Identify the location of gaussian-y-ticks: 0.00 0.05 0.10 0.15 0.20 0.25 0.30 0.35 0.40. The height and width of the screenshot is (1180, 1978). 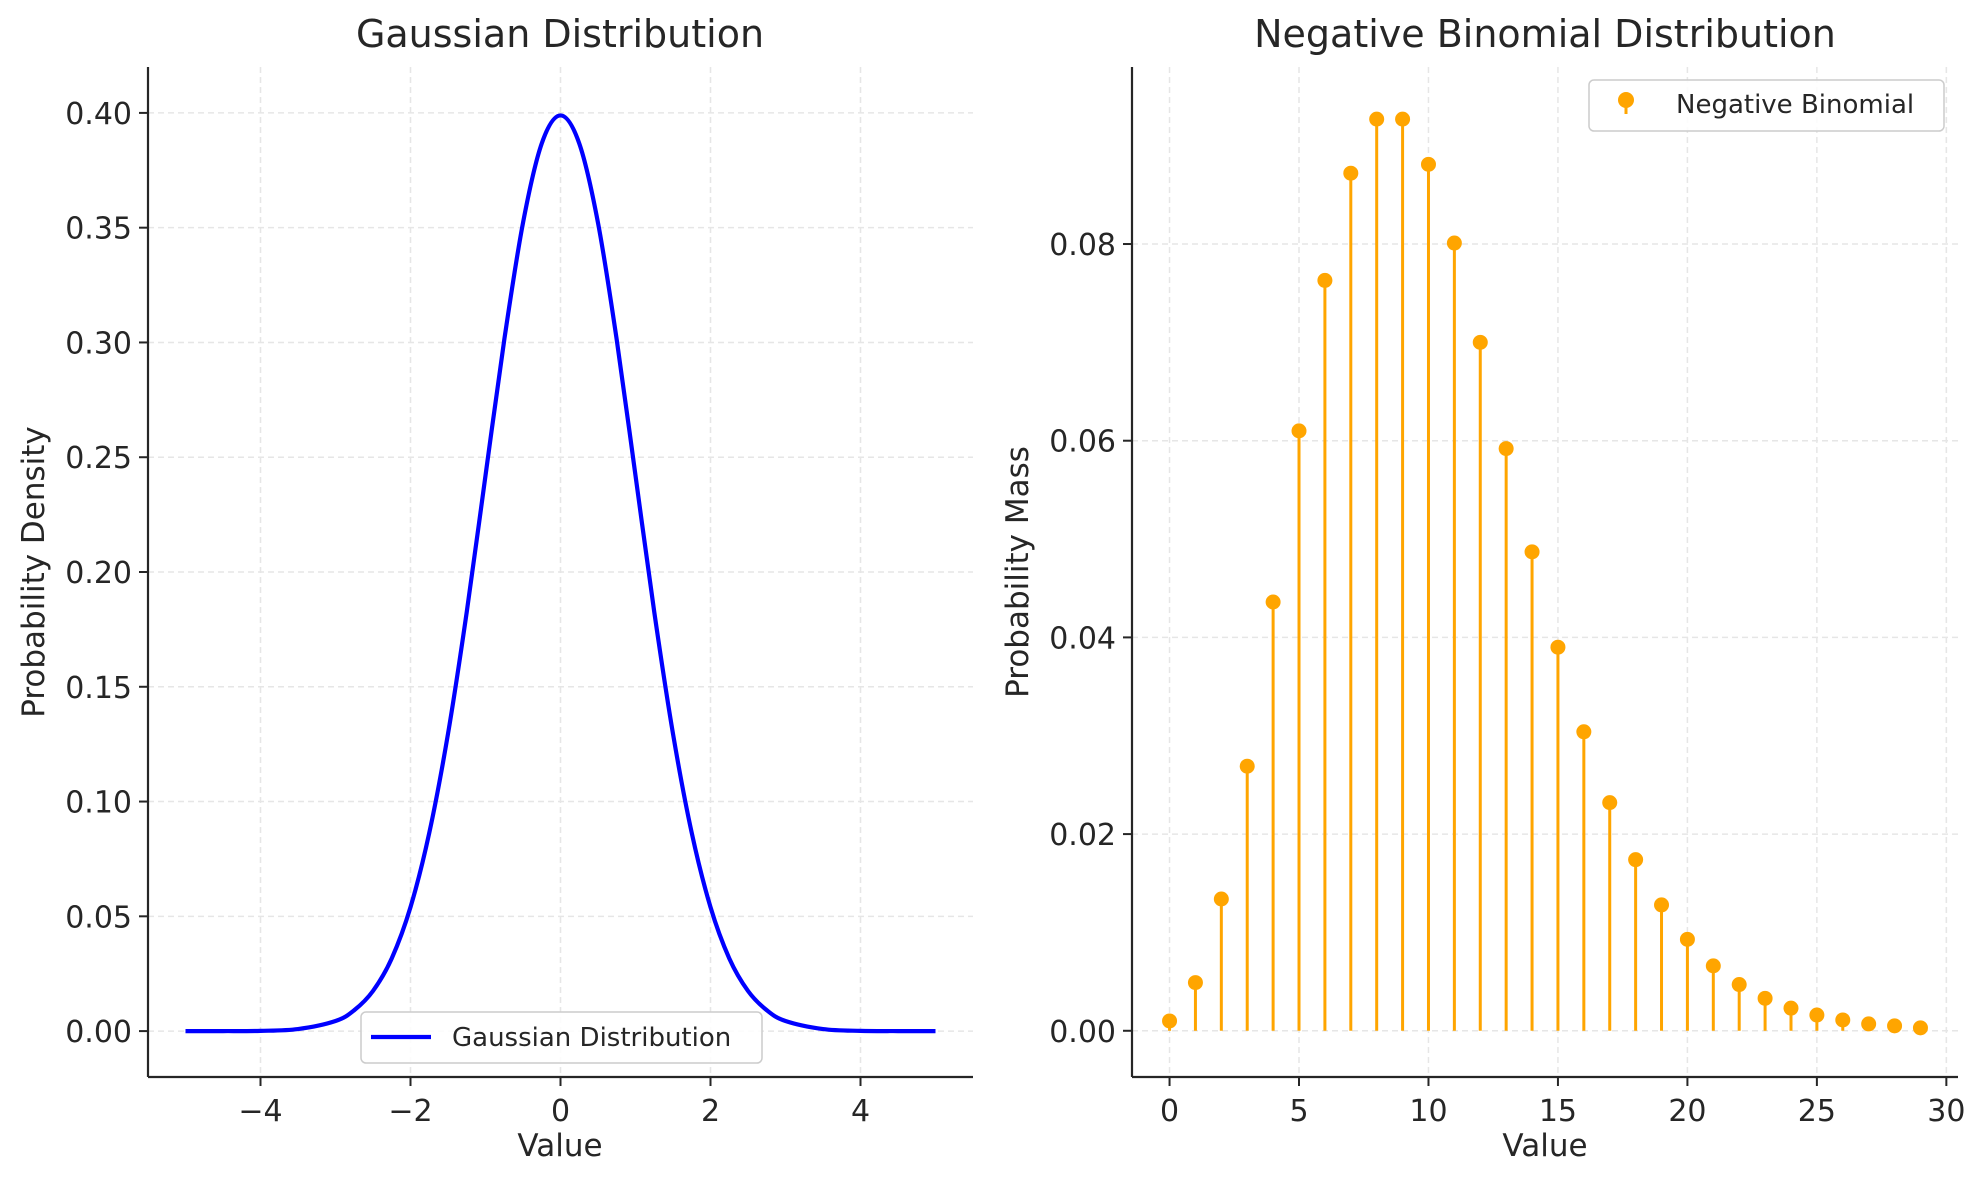
(106, 573).